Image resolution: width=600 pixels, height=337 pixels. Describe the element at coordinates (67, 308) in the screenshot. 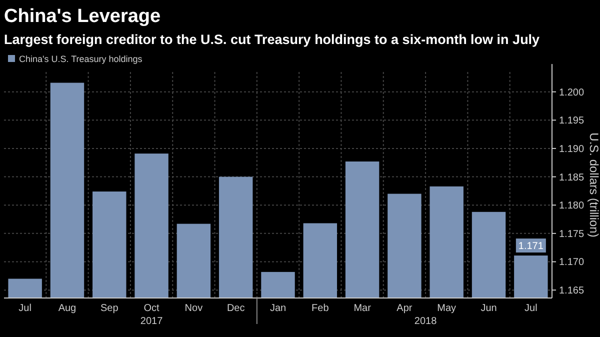

I see `x-tick-label: Aug` at that location.